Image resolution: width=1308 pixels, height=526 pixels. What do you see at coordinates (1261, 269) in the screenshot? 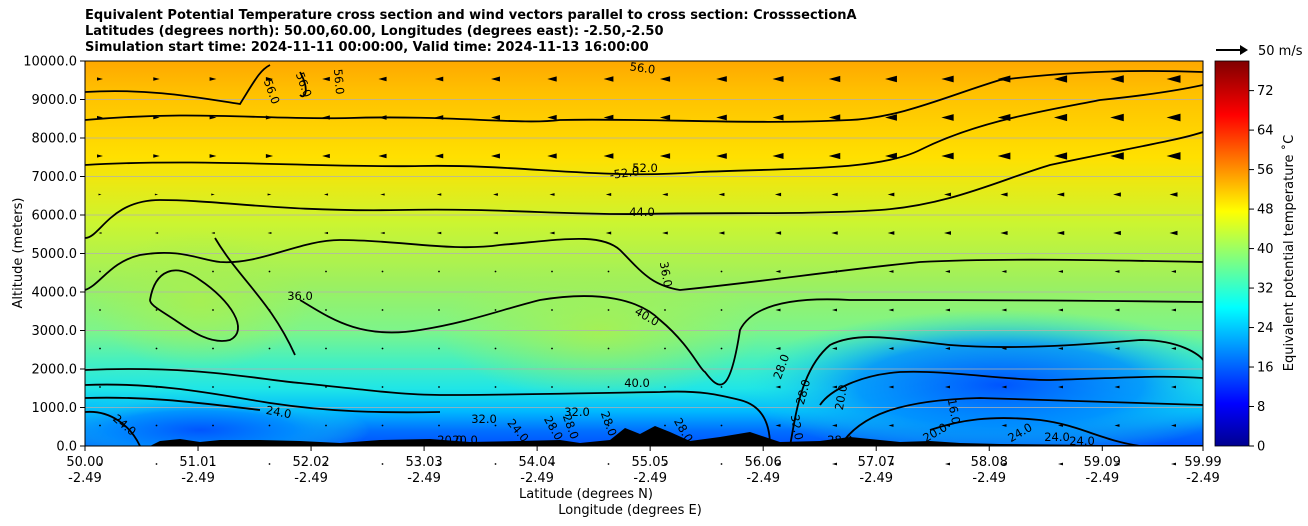
I see `colorbar-ticks: 0 8 16 24 32 40 48 56 64 72` at bounding box center [1261, 269].